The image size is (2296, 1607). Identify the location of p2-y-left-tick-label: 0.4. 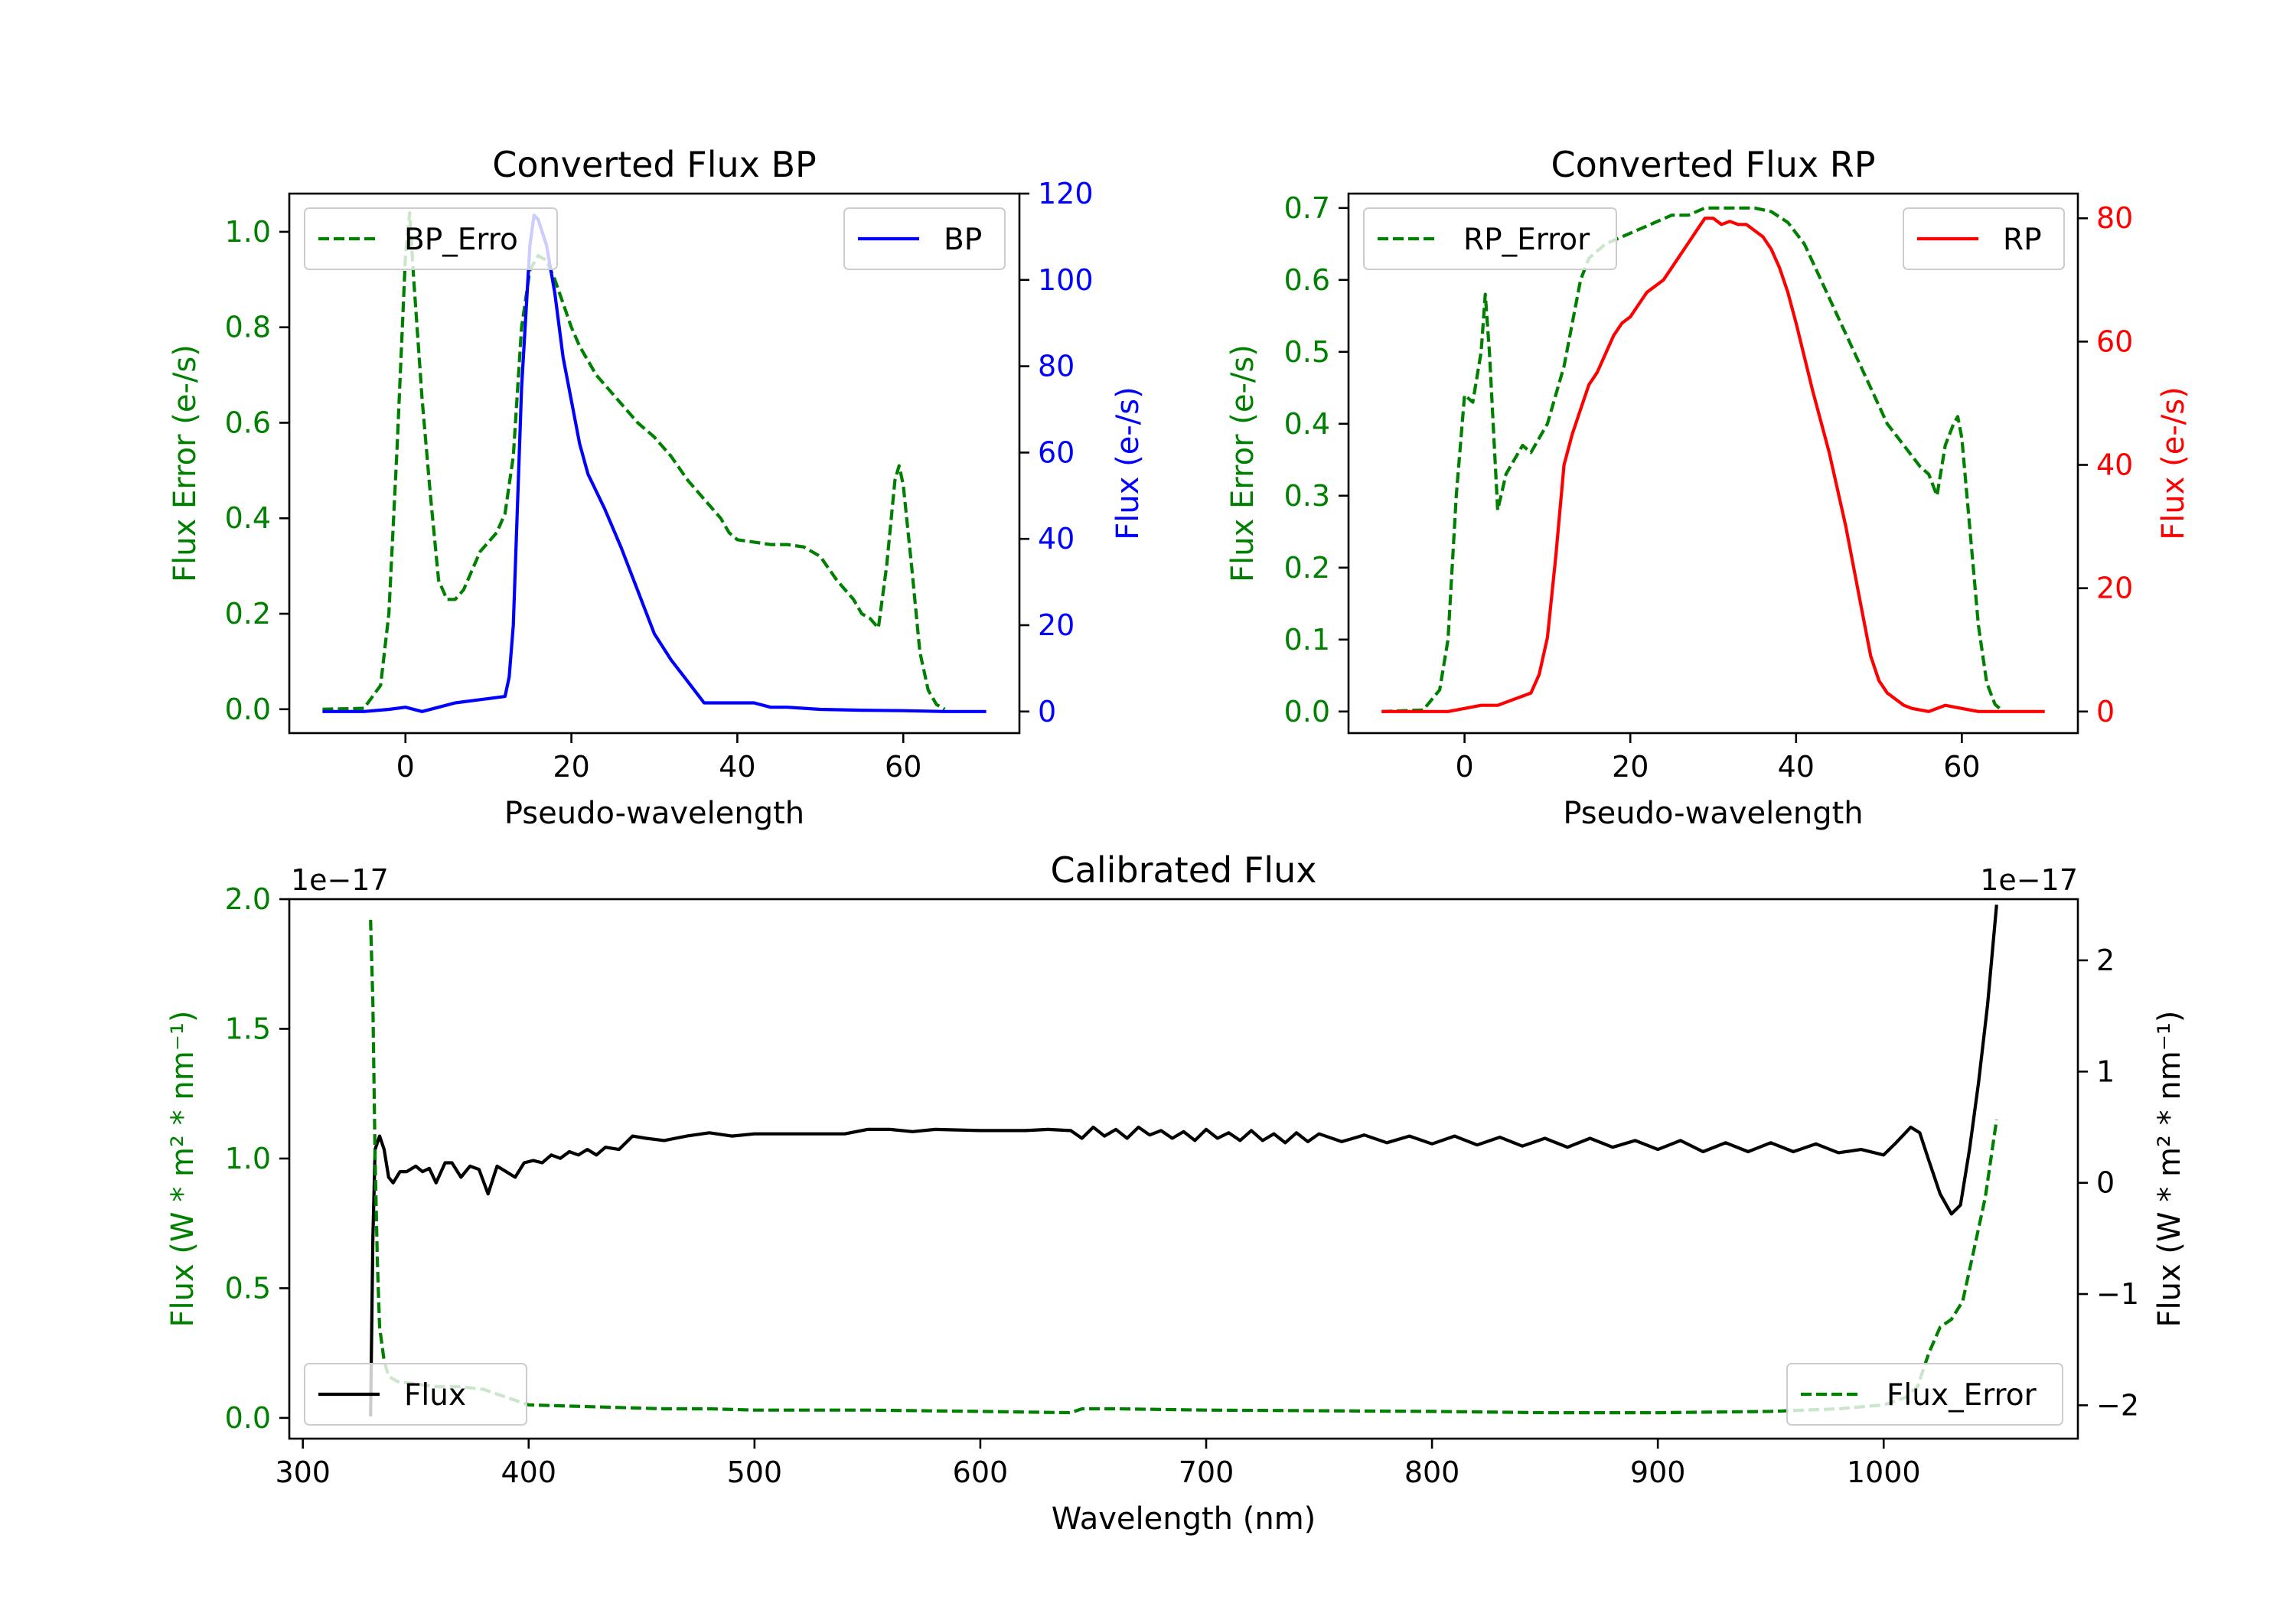
(1307, 424).